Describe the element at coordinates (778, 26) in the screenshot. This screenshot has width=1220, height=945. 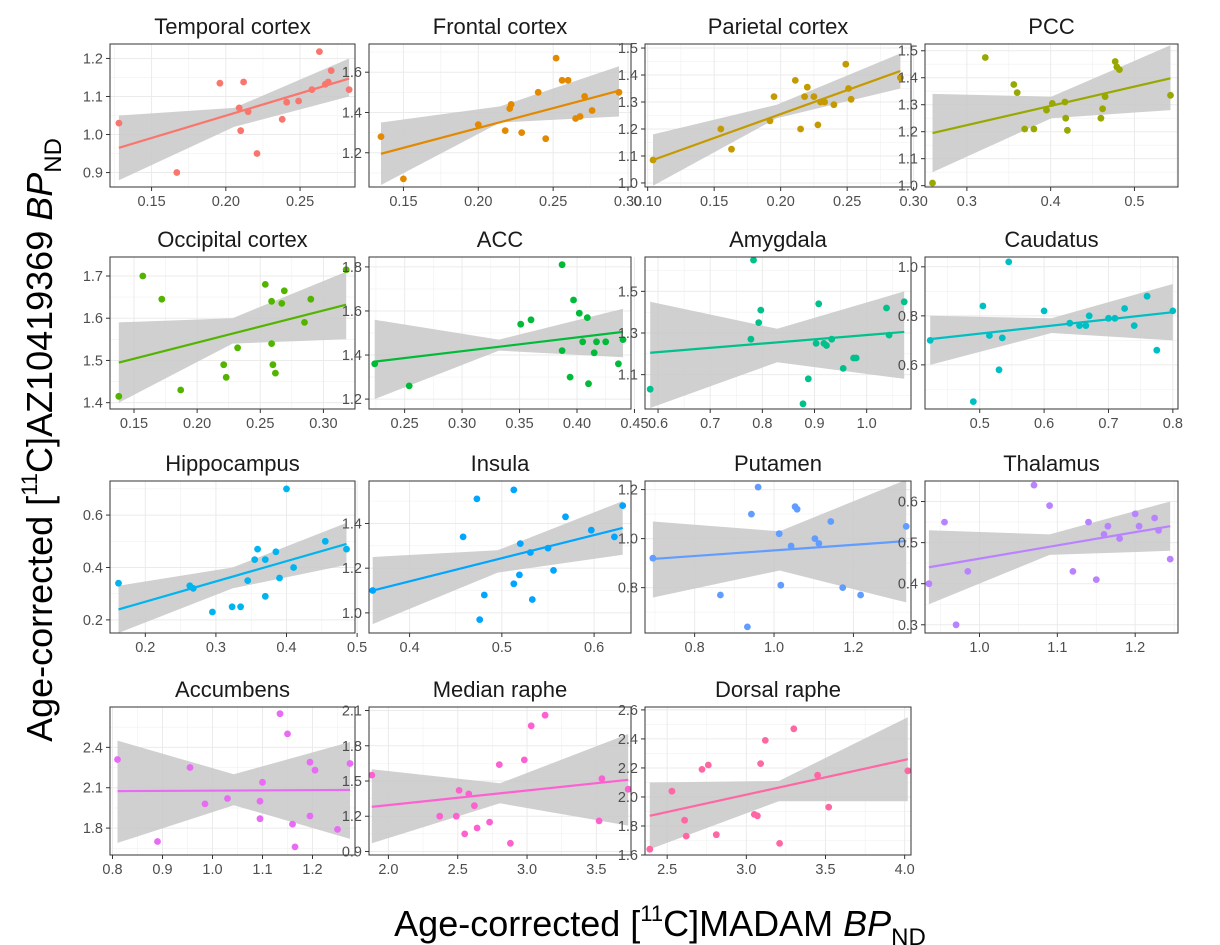
I see `panel-title: Parietal cortex` at that location.